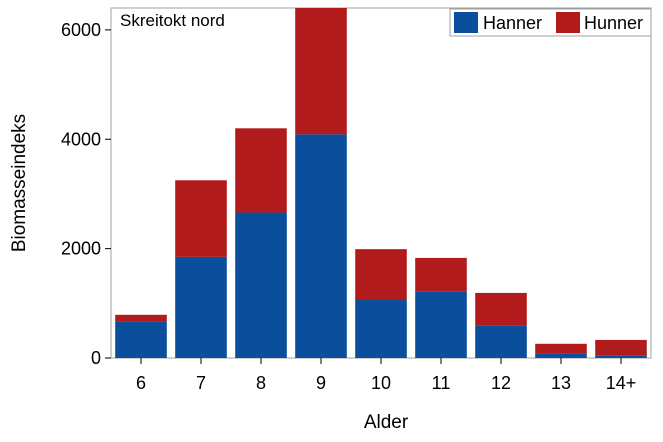 This screenshot has height=442, width=663. What do you see at coordinates (96, 358) in the screenshot?
I see `y-tick-label: 0` at bounding box center [96, 358].